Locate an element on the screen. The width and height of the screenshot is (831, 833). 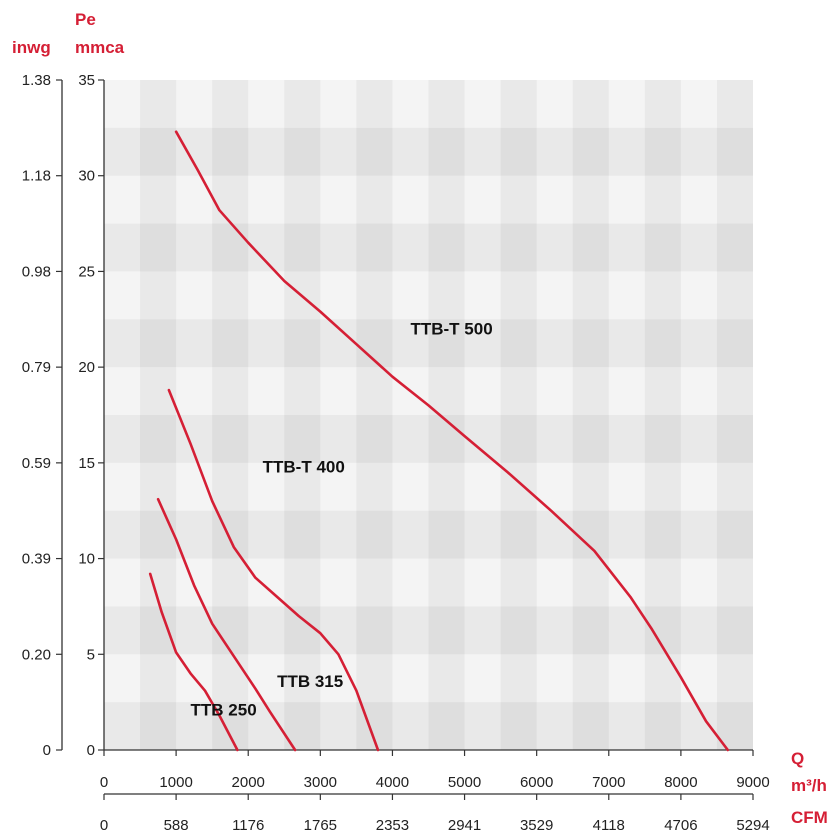
y-unit-mmca: mmca is located at coordinates (100, 47).